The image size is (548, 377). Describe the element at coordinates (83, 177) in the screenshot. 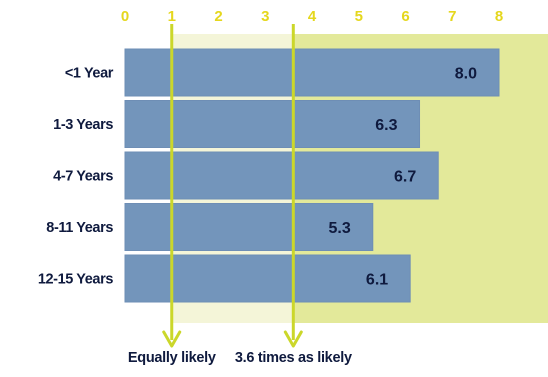

I see `category-label: 4-7 Years` at that location.